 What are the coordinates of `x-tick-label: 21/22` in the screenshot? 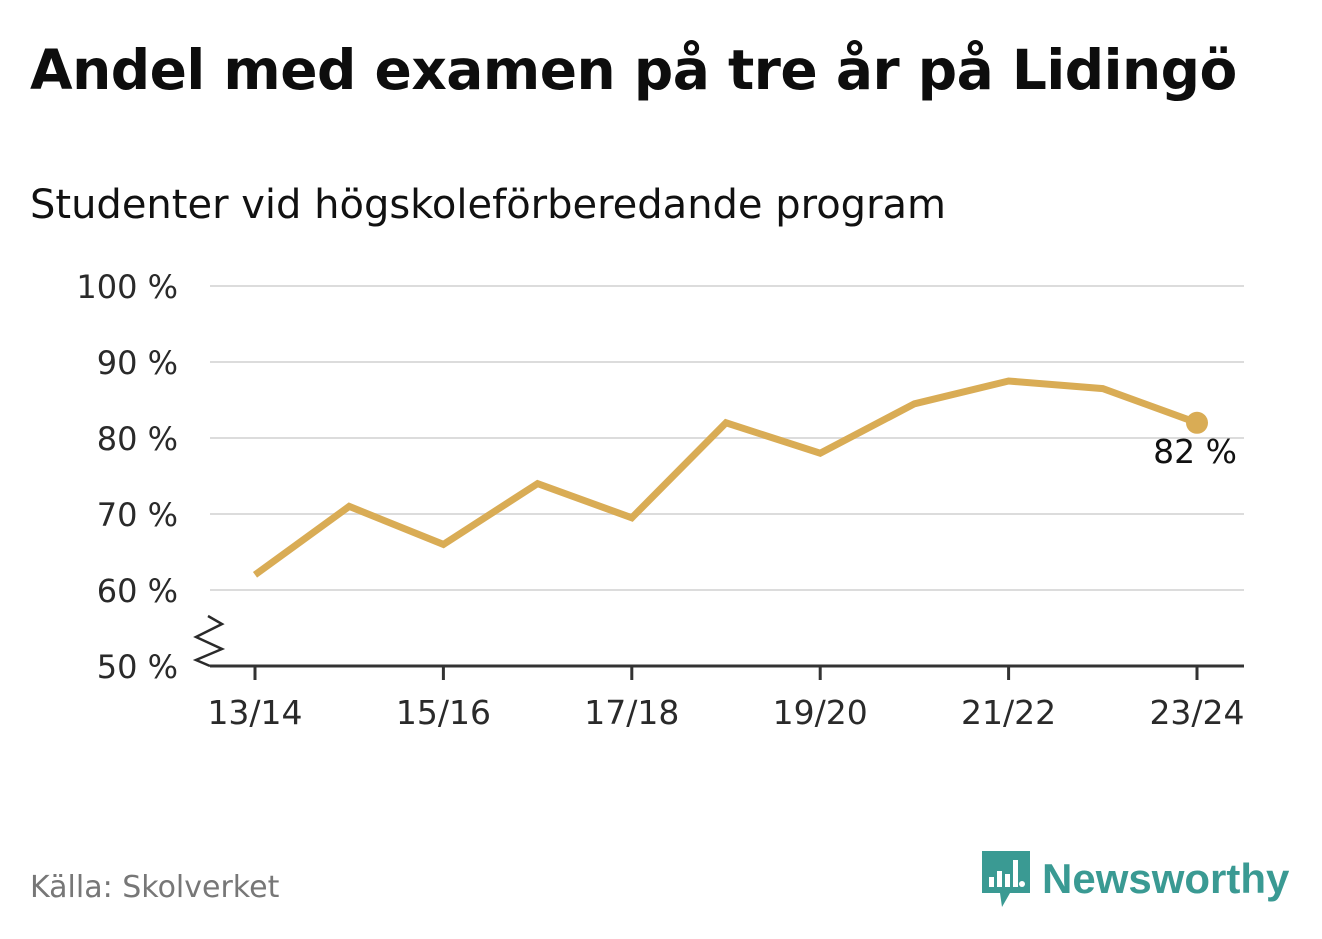 It's located at (1008, 712).